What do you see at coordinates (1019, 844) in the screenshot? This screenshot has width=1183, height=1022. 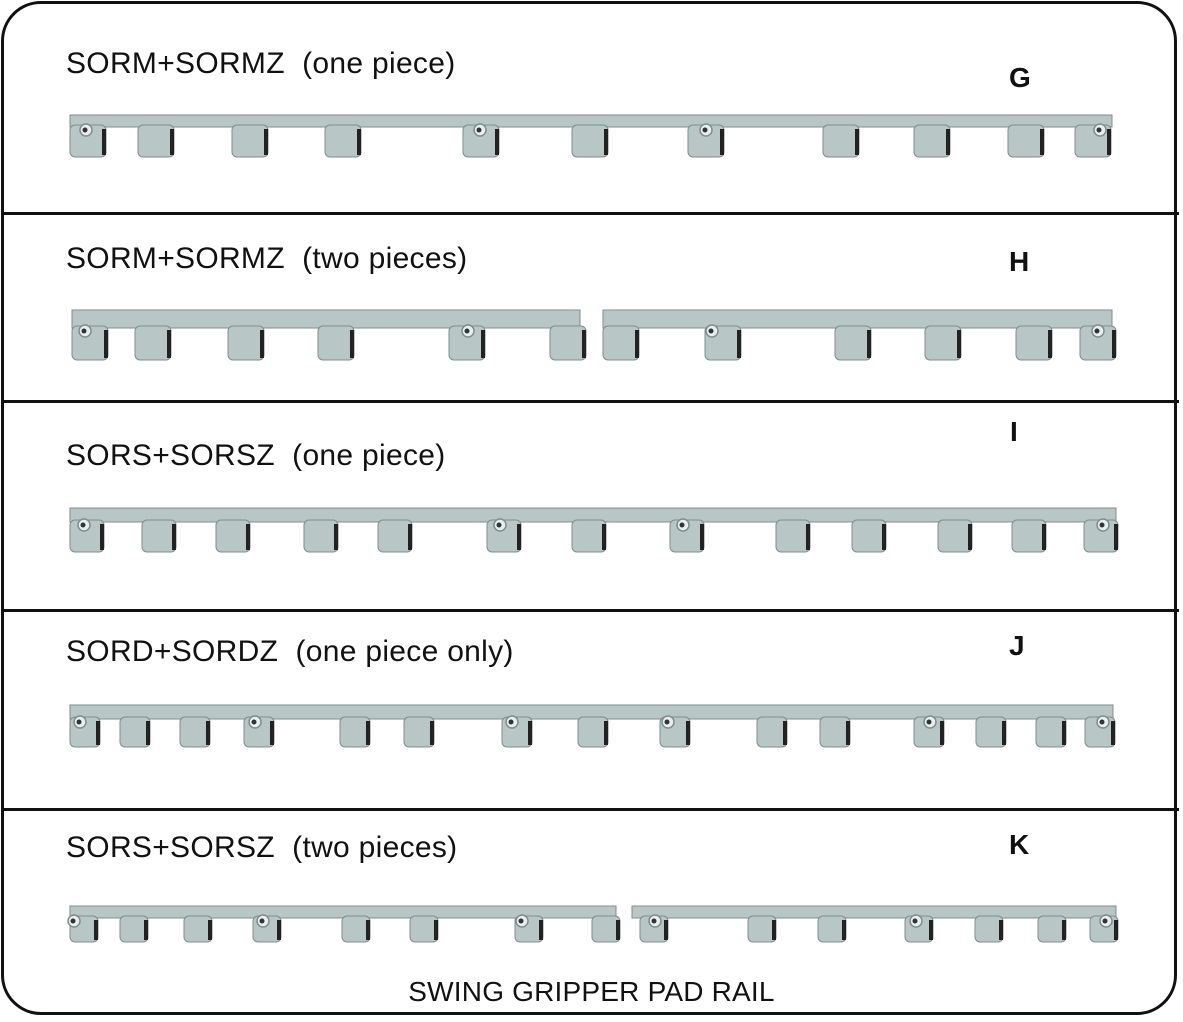 I see `section-k-letter: K` at bounding box center [1019, 844].